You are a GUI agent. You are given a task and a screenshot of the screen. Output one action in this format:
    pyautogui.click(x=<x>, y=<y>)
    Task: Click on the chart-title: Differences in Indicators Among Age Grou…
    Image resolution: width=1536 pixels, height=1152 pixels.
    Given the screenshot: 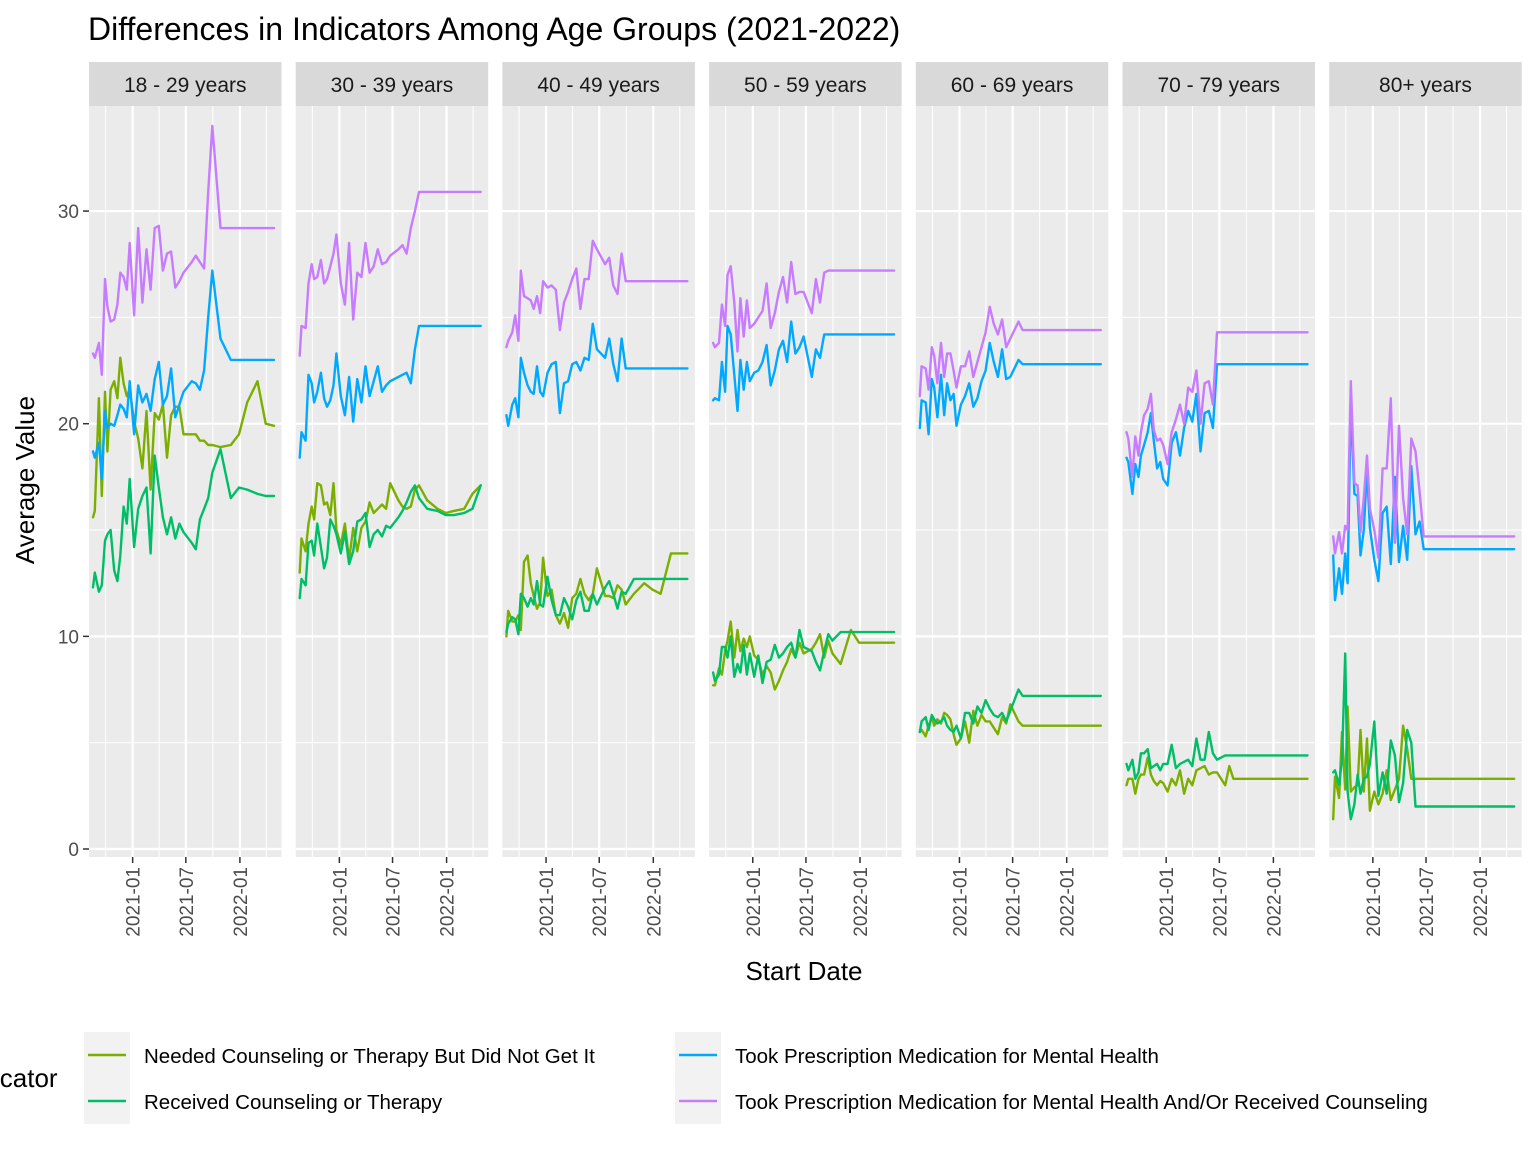 What is the action you would take?
    pyautogui.click(x=494, y=29)
    